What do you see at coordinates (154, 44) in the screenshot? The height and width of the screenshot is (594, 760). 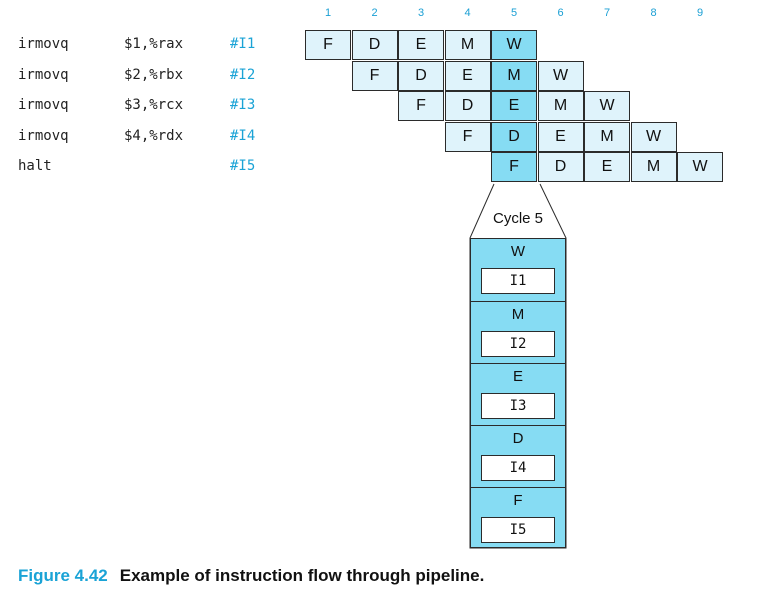 I see `instruction-operands: $1,%rax` at bounding box center [154, 44].